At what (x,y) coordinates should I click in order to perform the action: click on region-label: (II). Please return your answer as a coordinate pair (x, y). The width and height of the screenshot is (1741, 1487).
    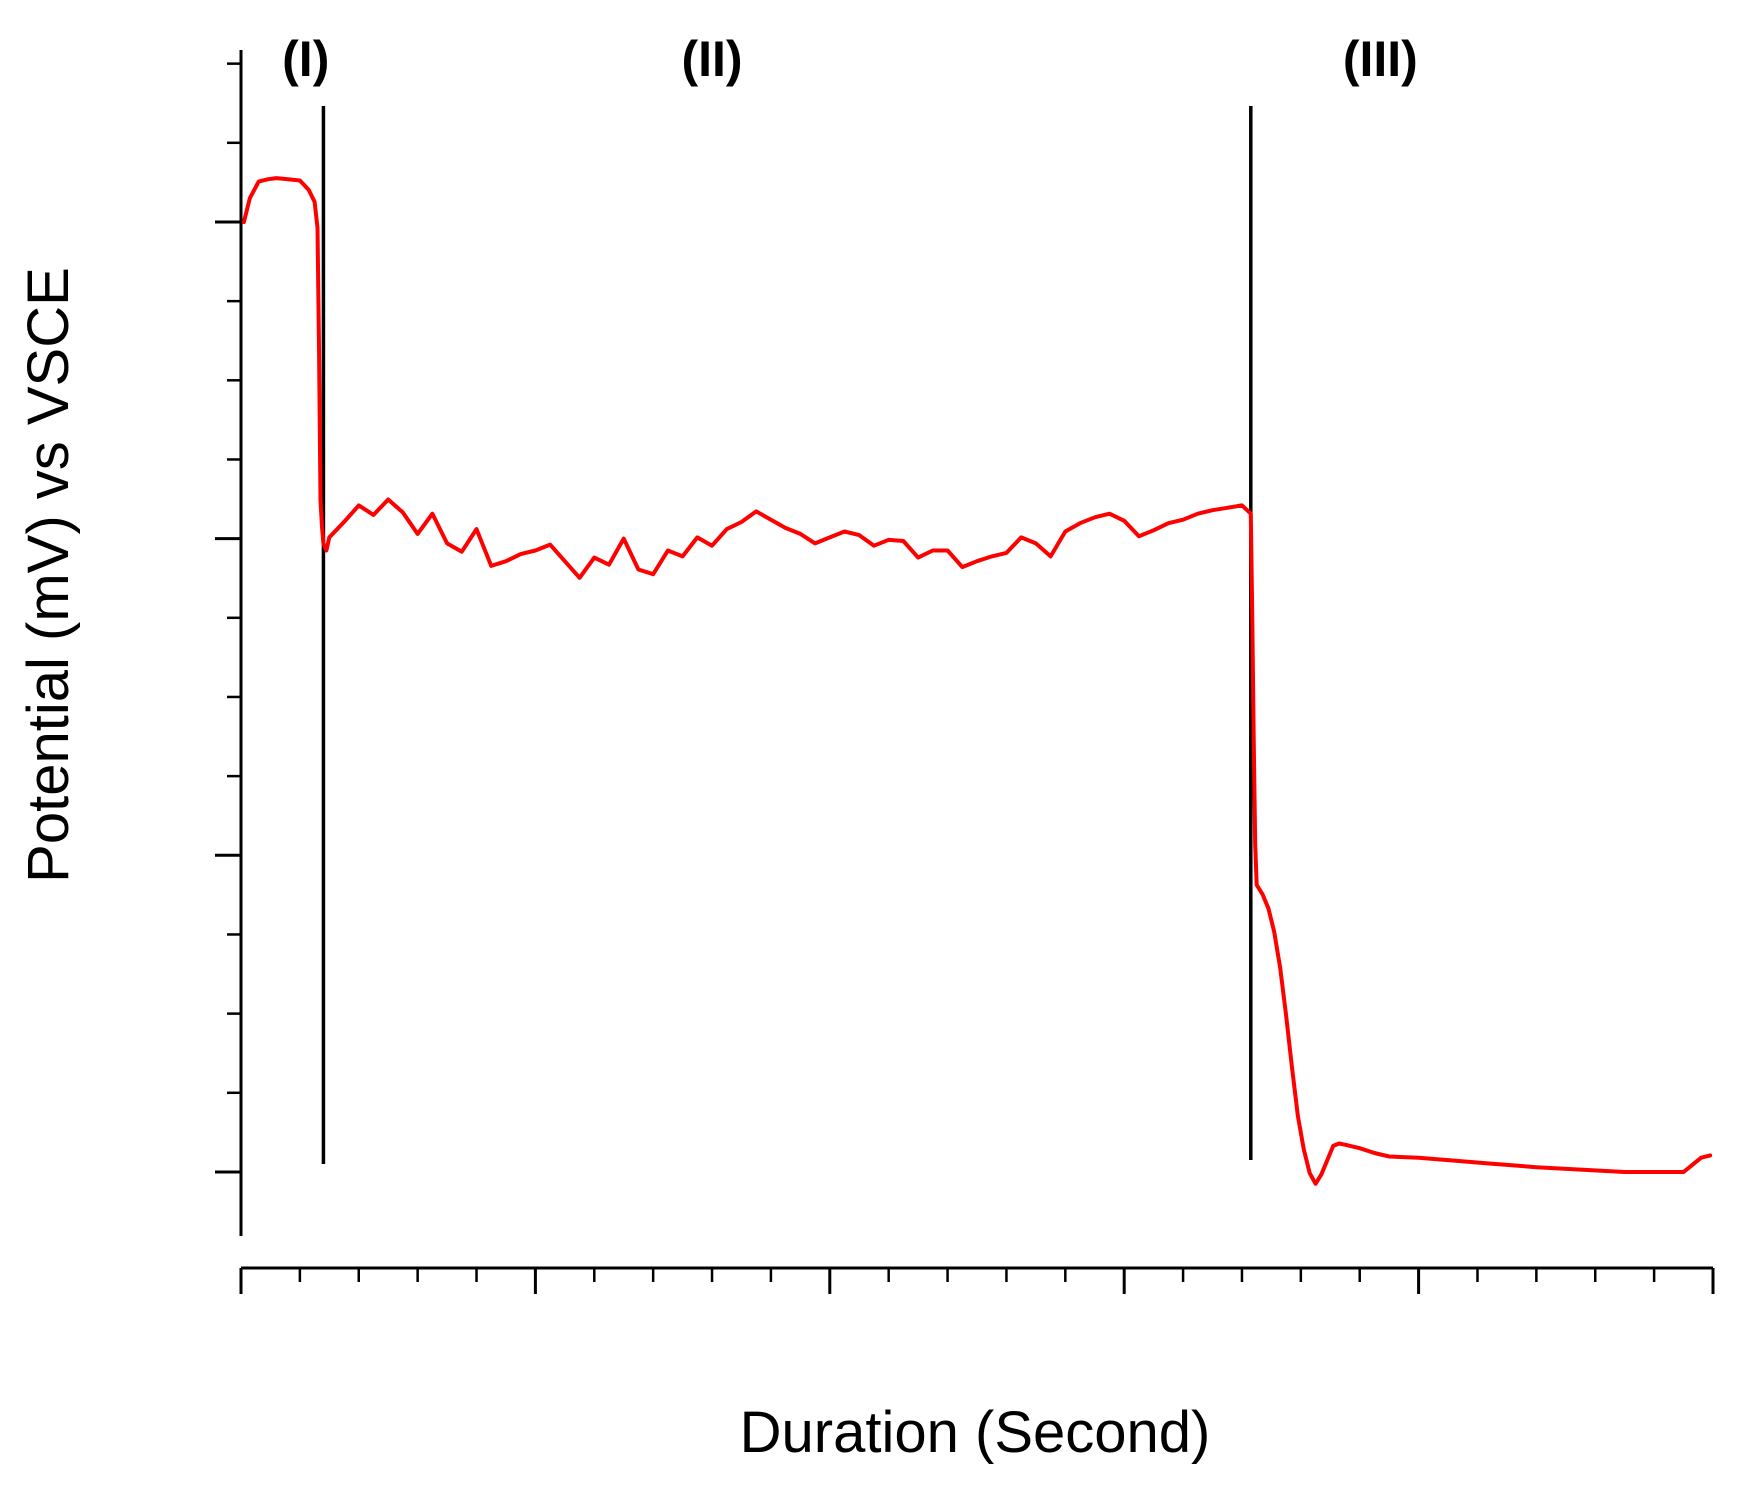
    Looking at the image, I should click on (711, 59).